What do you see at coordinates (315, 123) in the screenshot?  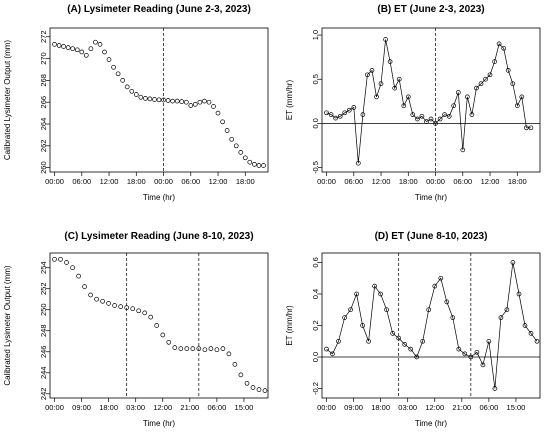 I see `panel-b-y-tick-label: 0.0` at bounding box center [315, 123].